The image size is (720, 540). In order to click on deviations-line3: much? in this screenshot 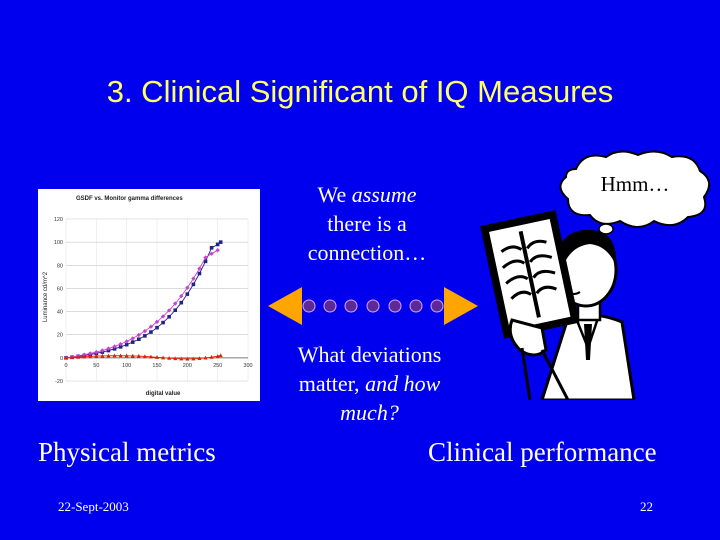, I will do `click(369, 412)`.